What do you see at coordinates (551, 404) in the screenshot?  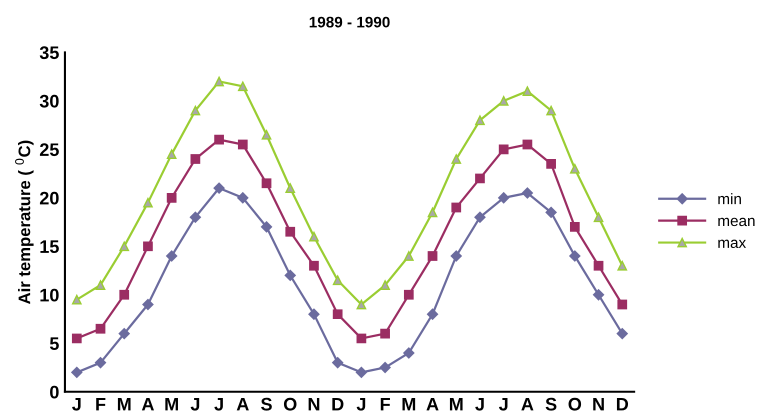 I see `x-tick-label: S` at bounding box center [551, 404].